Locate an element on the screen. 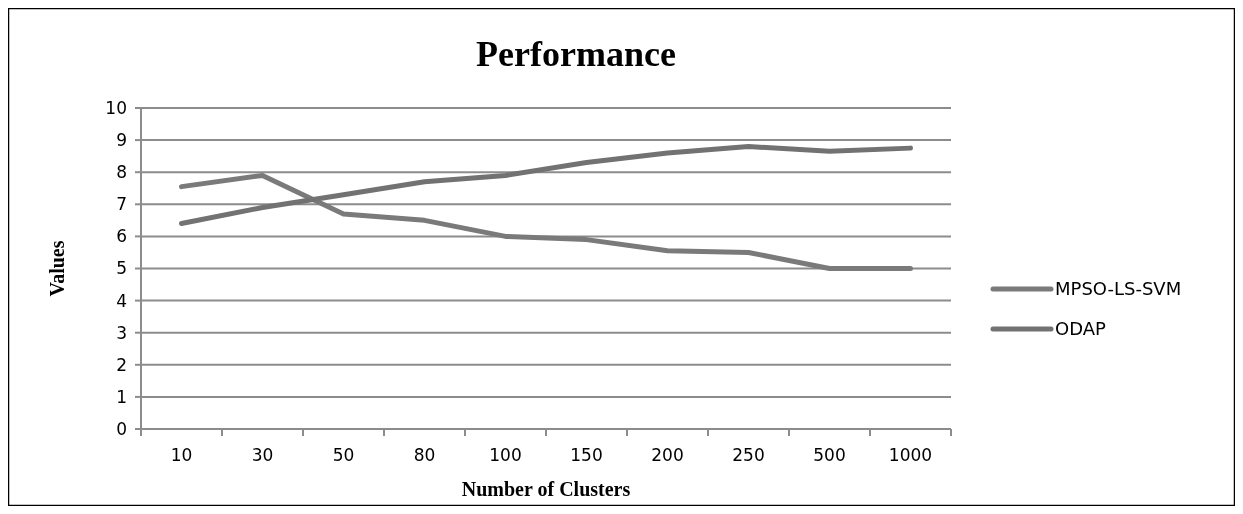 This screenshot has height=514, width=1243. x-tick-label: 30 is located at coordinates (262, 455).